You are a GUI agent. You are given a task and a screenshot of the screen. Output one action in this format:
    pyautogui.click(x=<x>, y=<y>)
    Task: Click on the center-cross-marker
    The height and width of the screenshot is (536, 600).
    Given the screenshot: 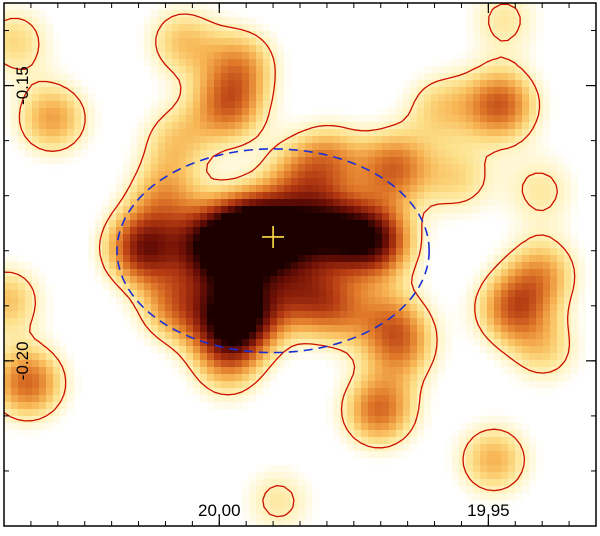 What is the action you would take?
    pyautogui.click(x=273, y=236)
    